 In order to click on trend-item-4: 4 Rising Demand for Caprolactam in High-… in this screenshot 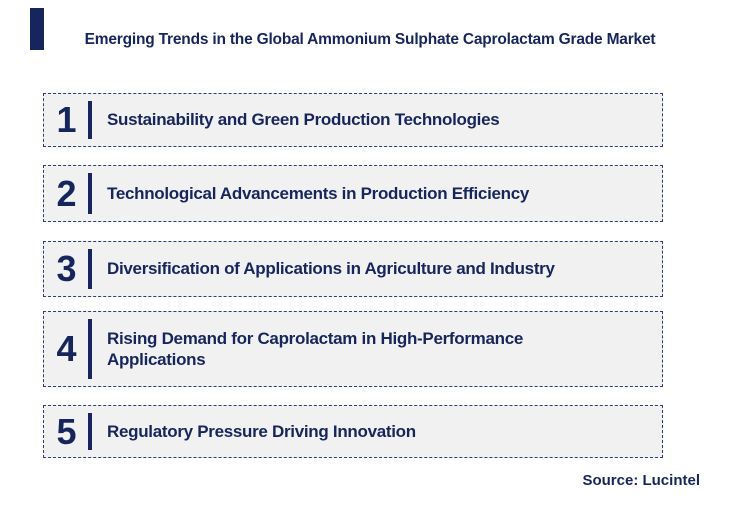, I will do `click(353, 349)`.